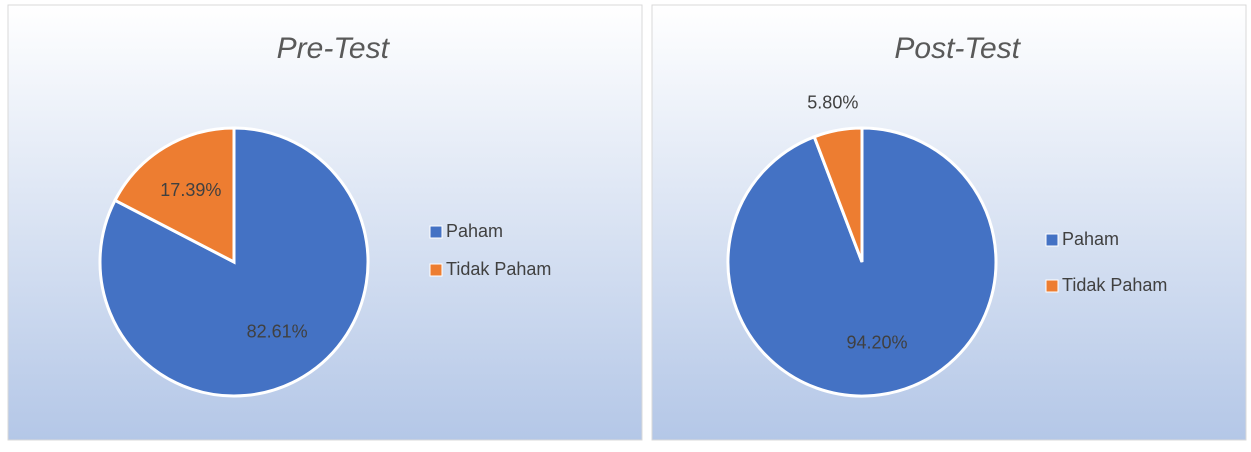 The height and width of the screenshot is (452, 1251). What do you see at coordinates (877, 342) in the screenshot?
I see `data-label: 94.20%` at bounding box center [877, 342].